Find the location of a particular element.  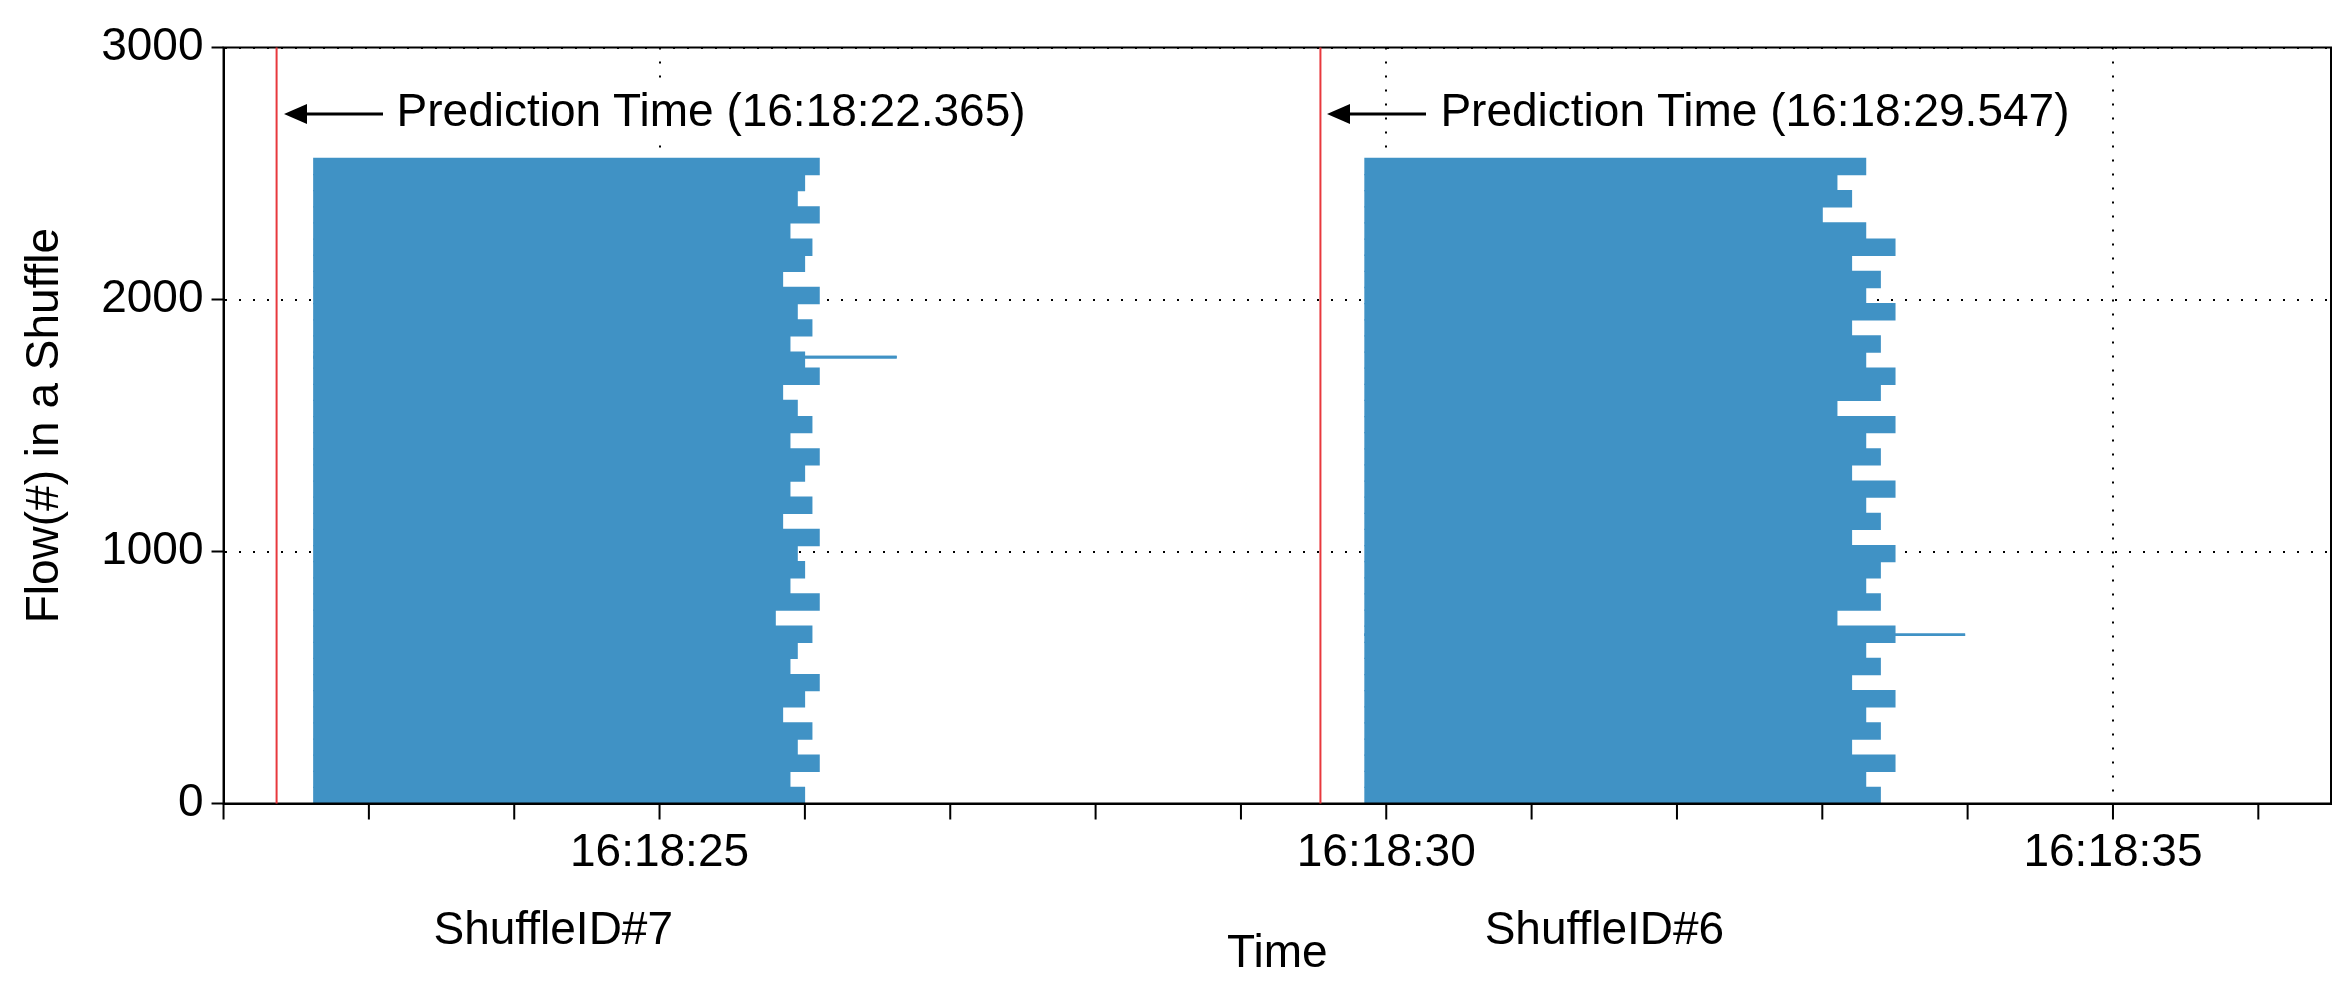

y-tick-label: 1000 is located at coordinates (152, 548).